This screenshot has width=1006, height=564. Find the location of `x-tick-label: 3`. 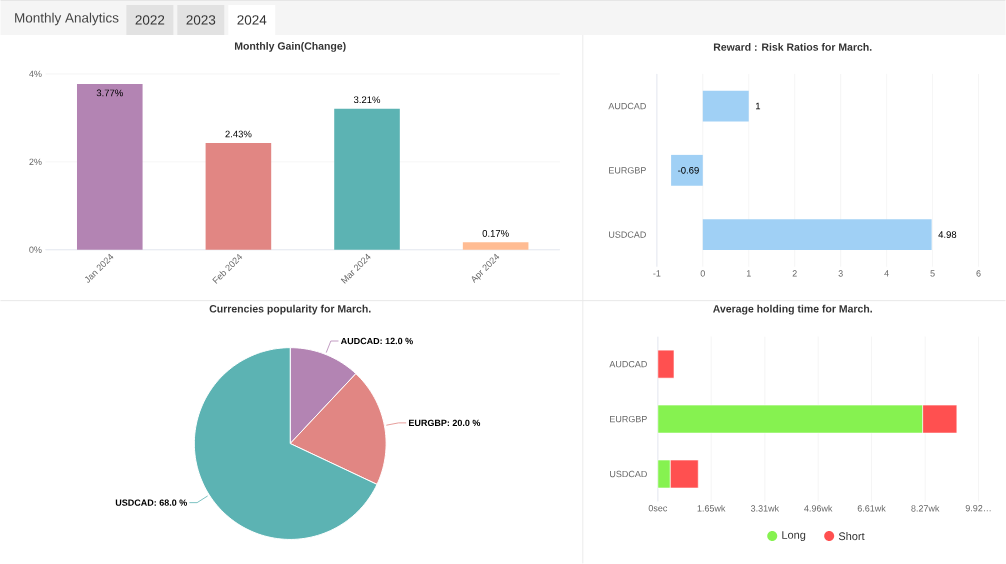

x-tick-label: 3 is located at coordinates (840, 273).